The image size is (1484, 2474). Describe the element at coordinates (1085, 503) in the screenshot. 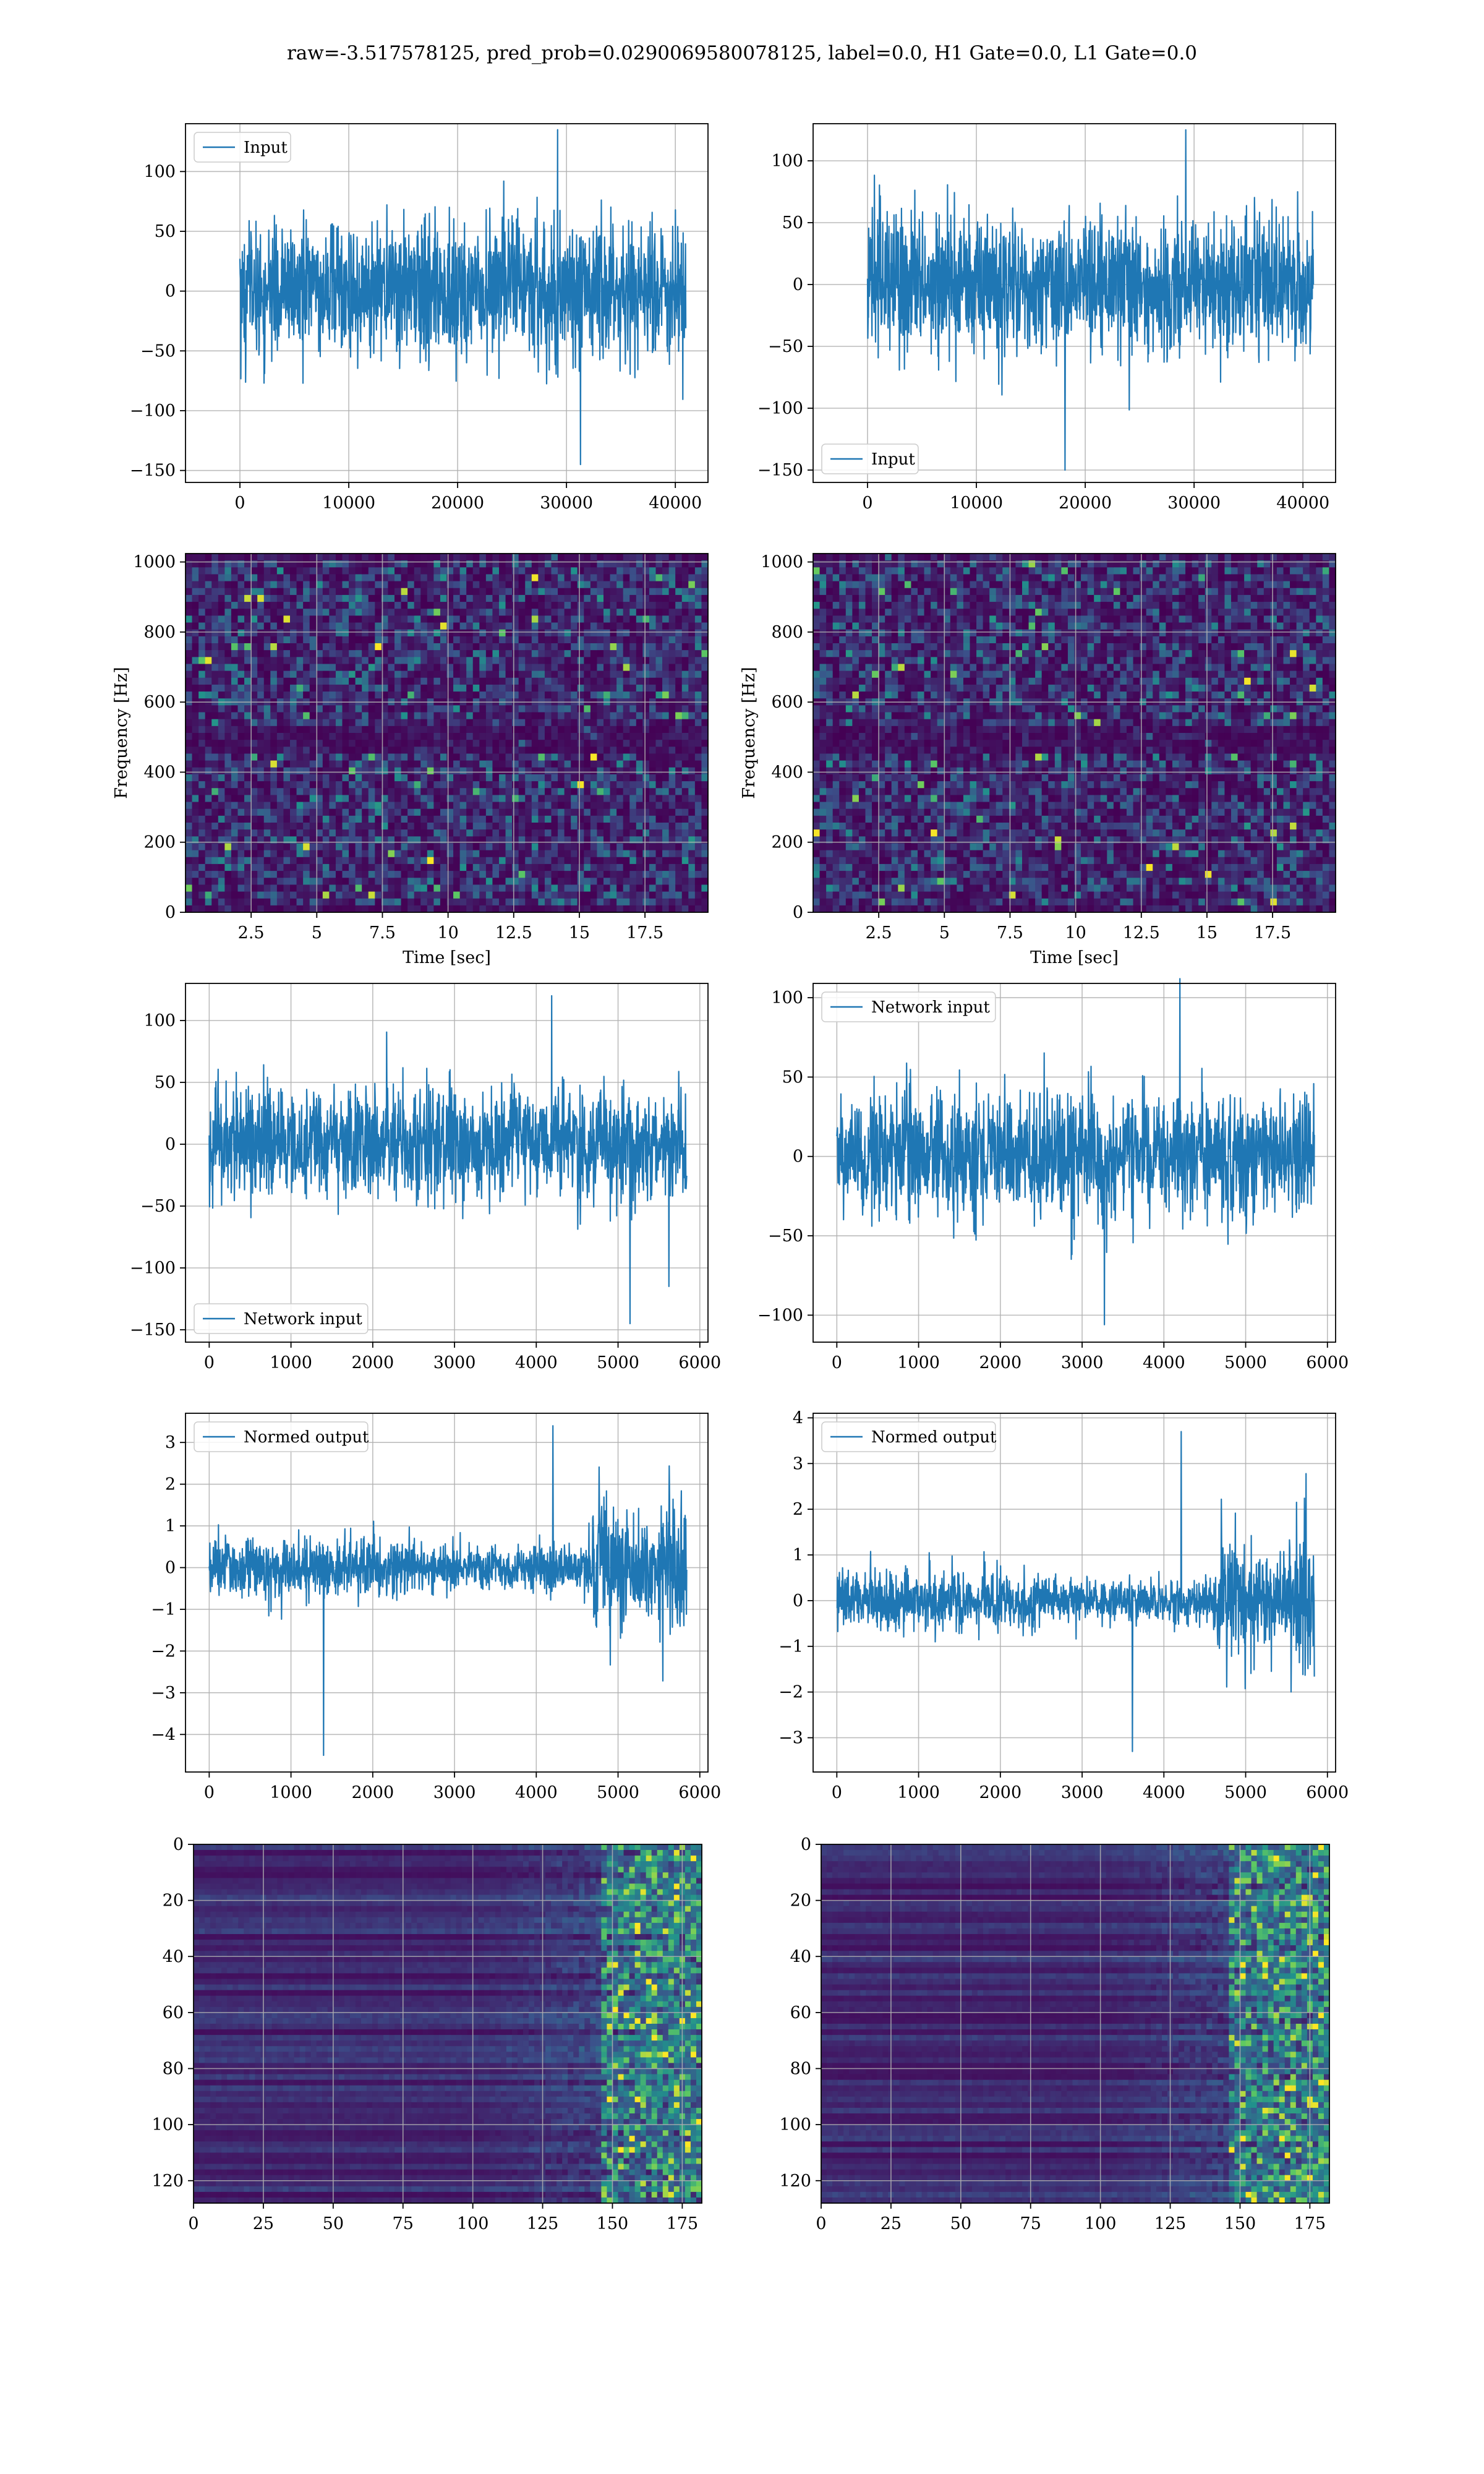

I see `x-tick-label: 20000` at that location.